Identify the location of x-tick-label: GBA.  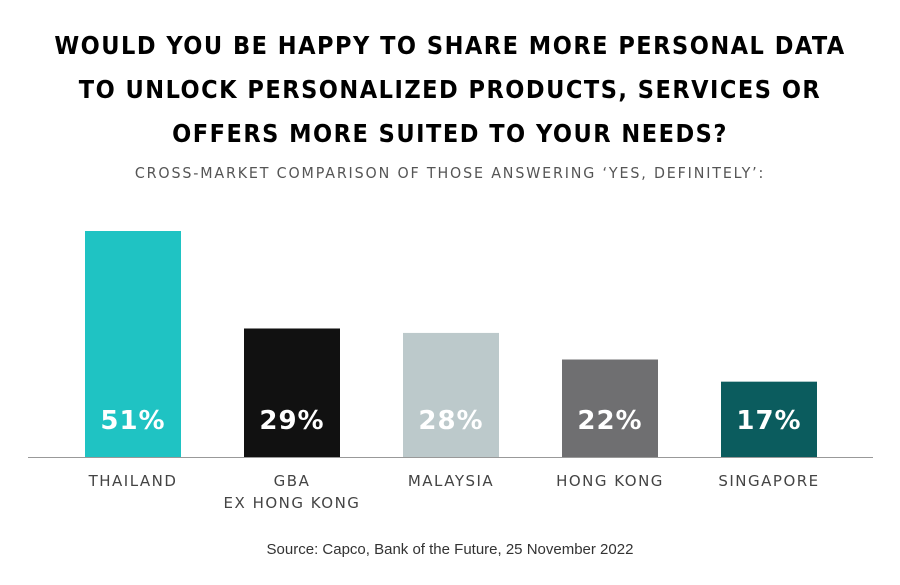
(292, 481).